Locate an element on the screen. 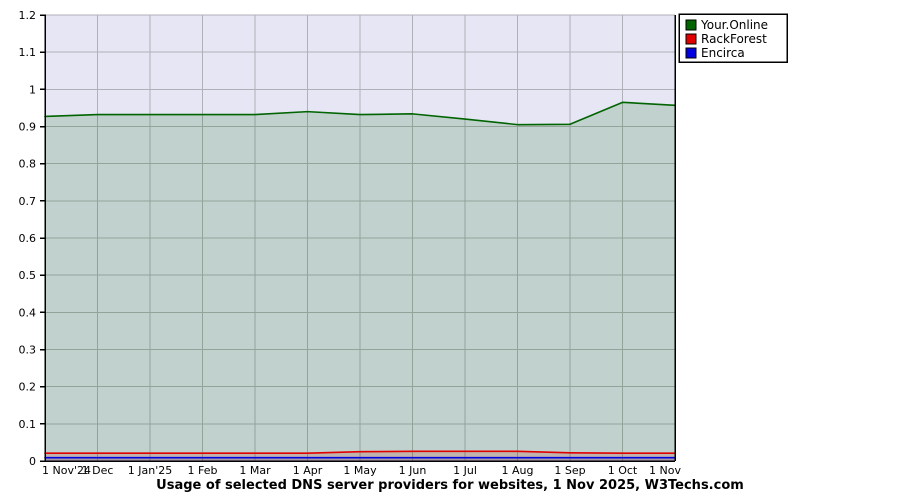 This screenshot has width=900, height=500. x-axis-tick-label: 1 May is located at coordinates (360, 470).